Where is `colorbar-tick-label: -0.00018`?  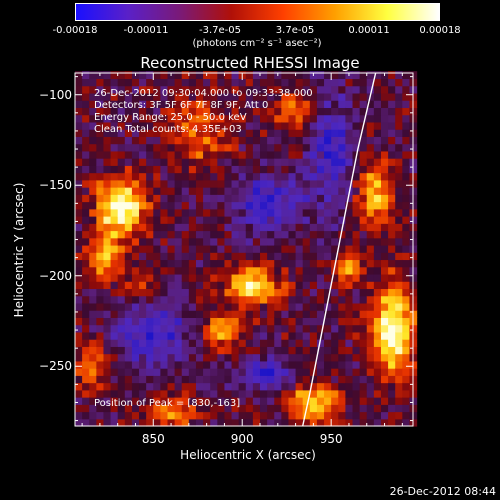 colorbar-tick-label: -0.00018 is located at coordinates (75, 30).